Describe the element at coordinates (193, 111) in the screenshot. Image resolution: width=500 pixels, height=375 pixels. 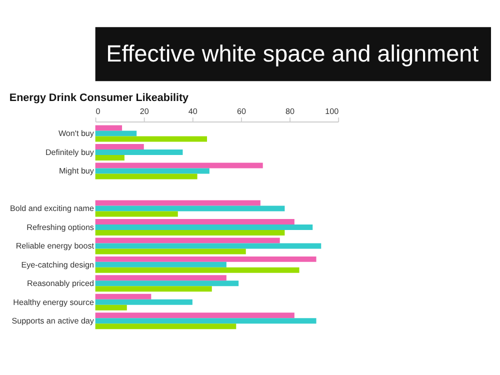
I see `x-tick-label: 40` at that location.